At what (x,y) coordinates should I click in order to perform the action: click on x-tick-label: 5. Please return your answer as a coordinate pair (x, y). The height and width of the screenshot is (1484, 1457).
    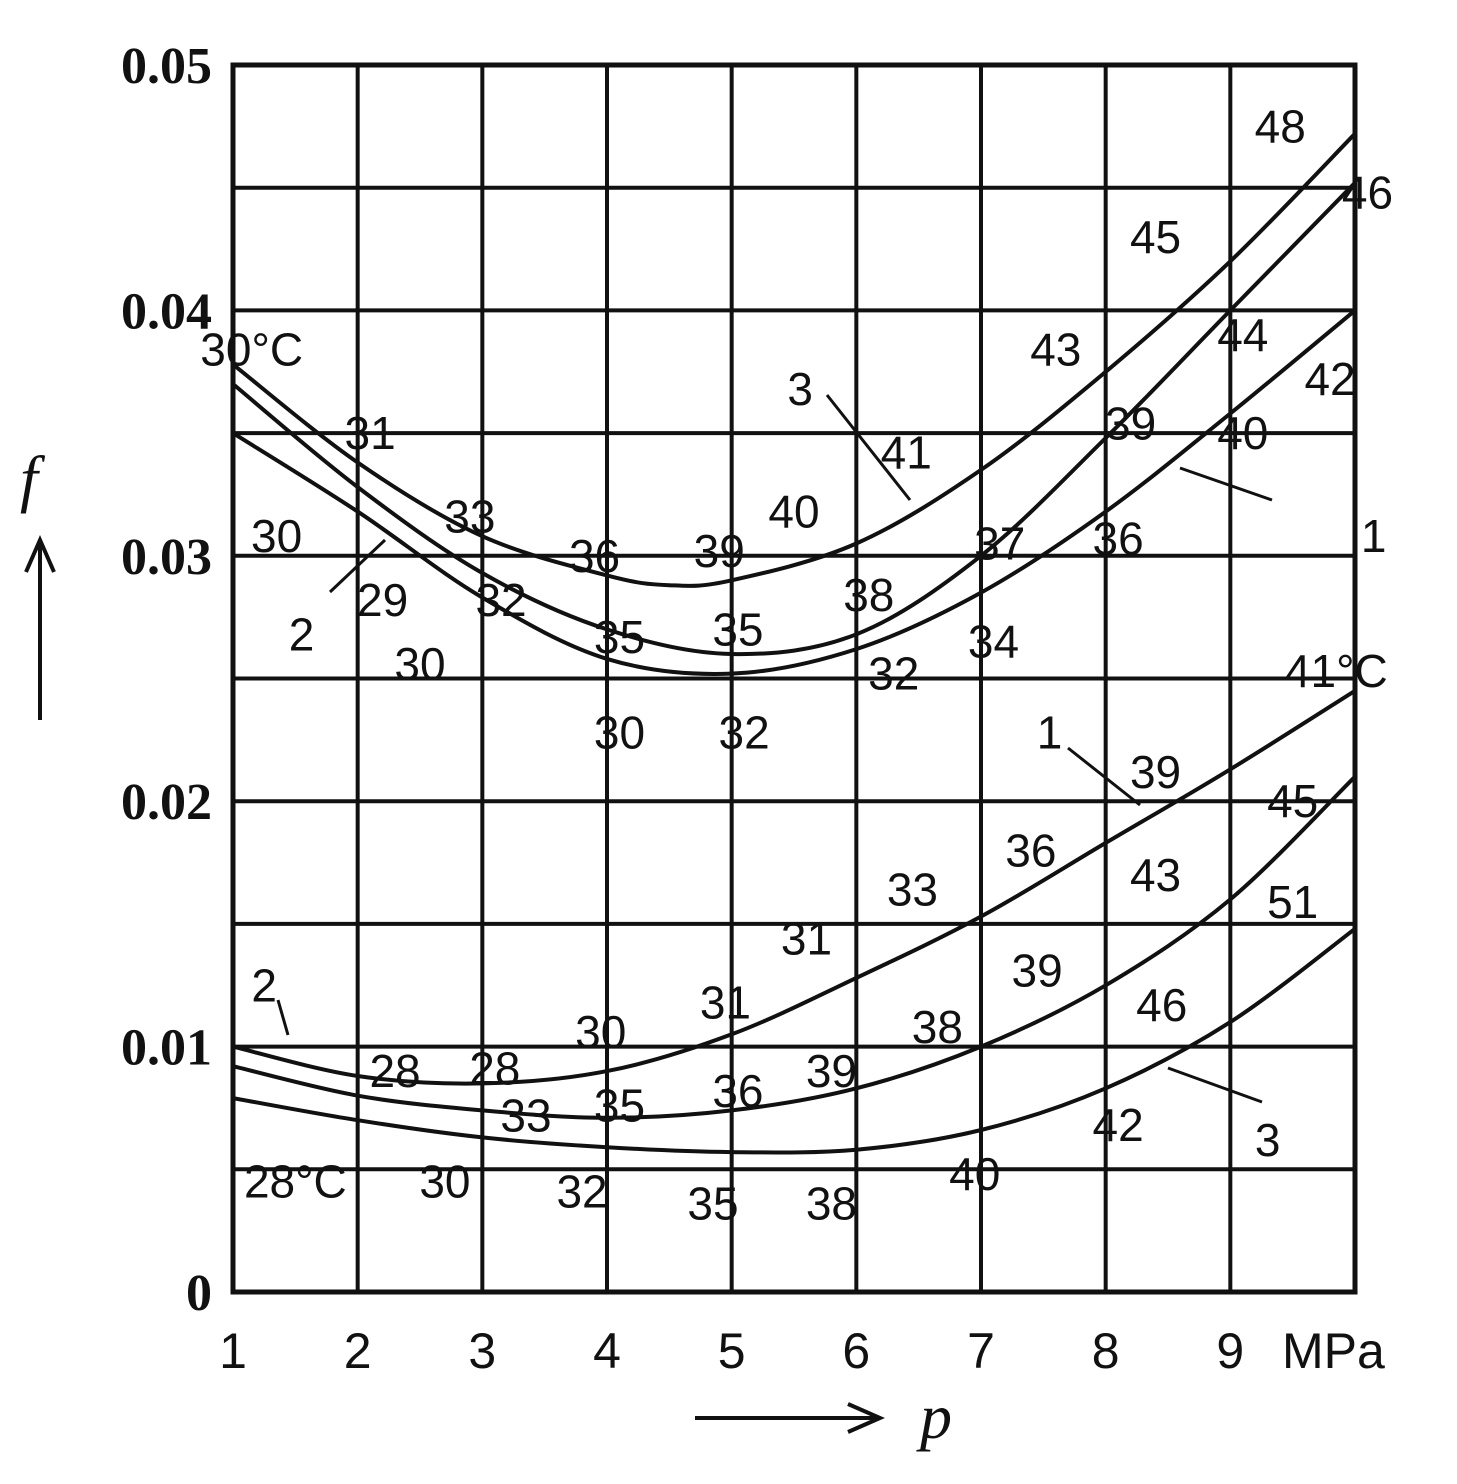
    Looking at the image, I should click on (732, 1351).